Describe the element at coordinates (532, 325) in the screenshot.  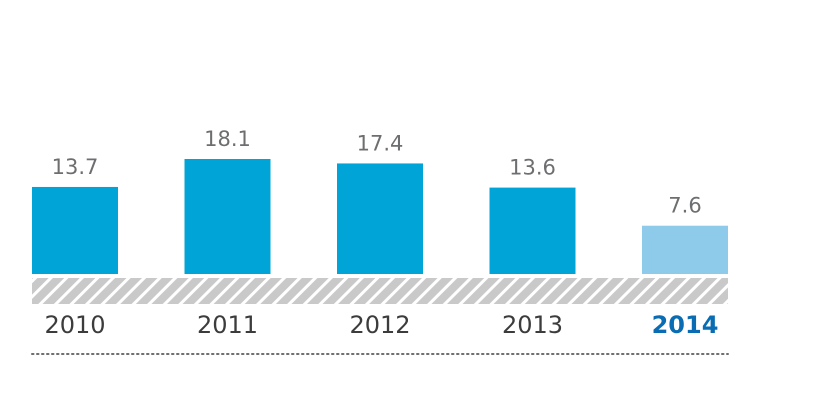
I see `category-label-2013: 2013` at that location.